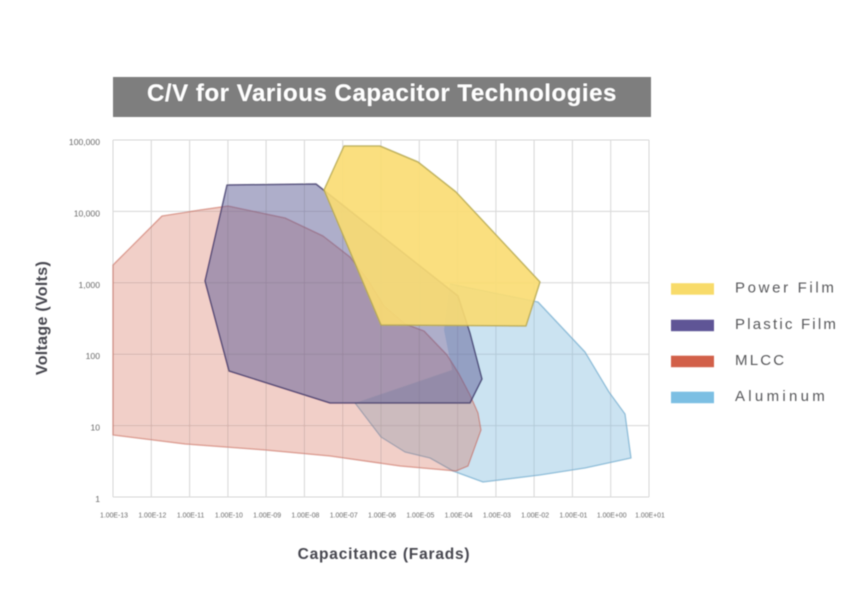  What do you see at coordinates (786, 287) in the screenshot?
I see `svg-text: Power Film` at bounding box center [786, 287].